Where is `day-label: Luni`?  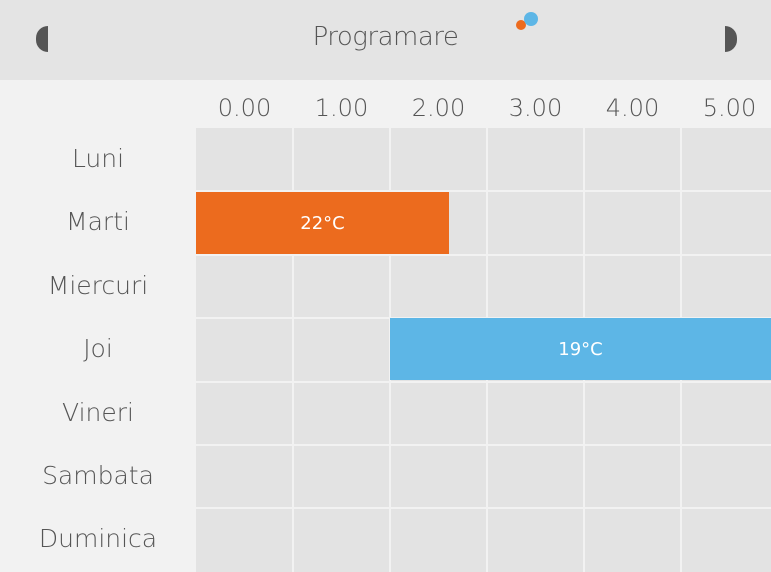 day-label: Luni is located at coordinates (98, 158).